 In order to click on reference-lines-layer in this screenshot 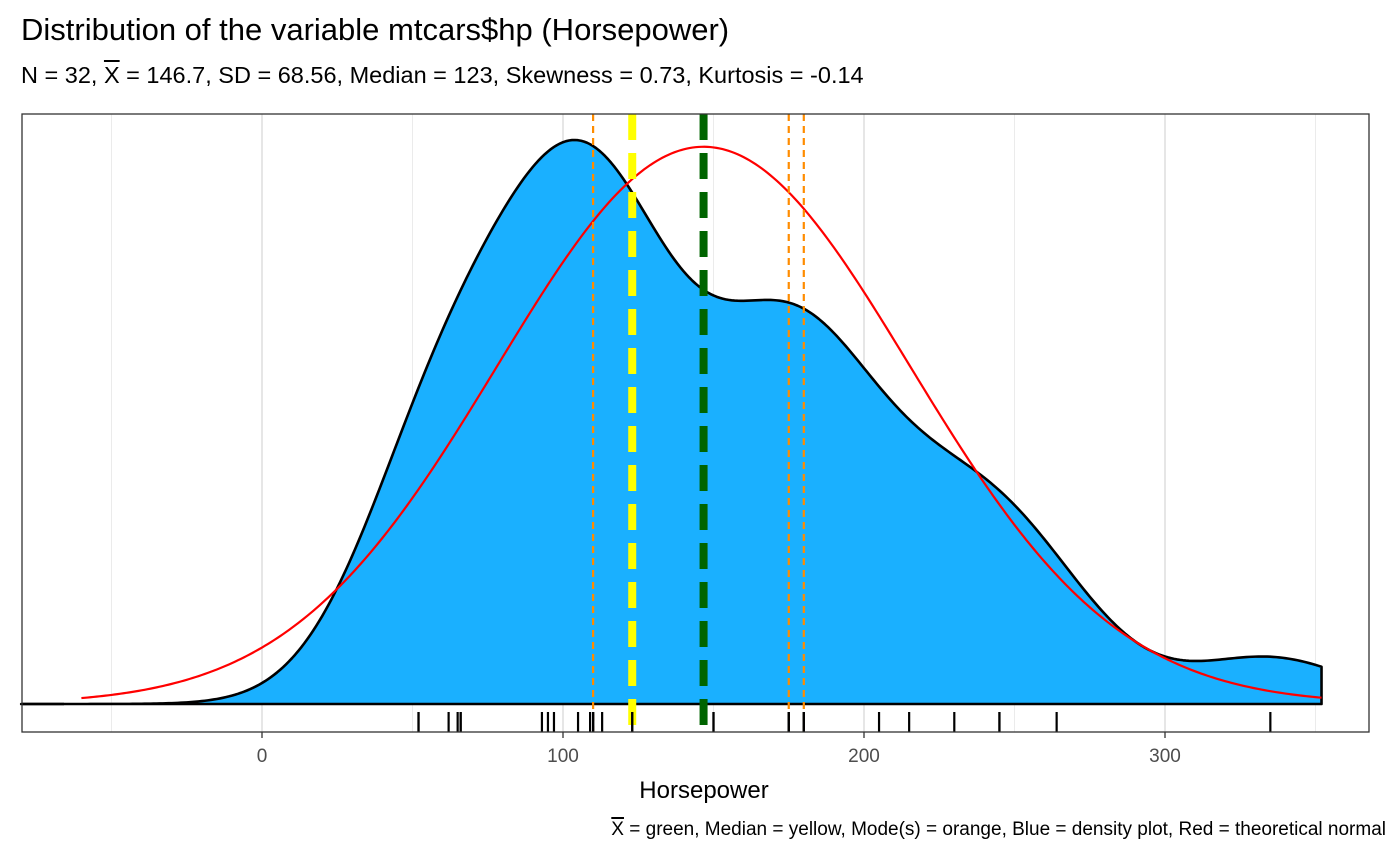, I will do `click(698, 423)`.